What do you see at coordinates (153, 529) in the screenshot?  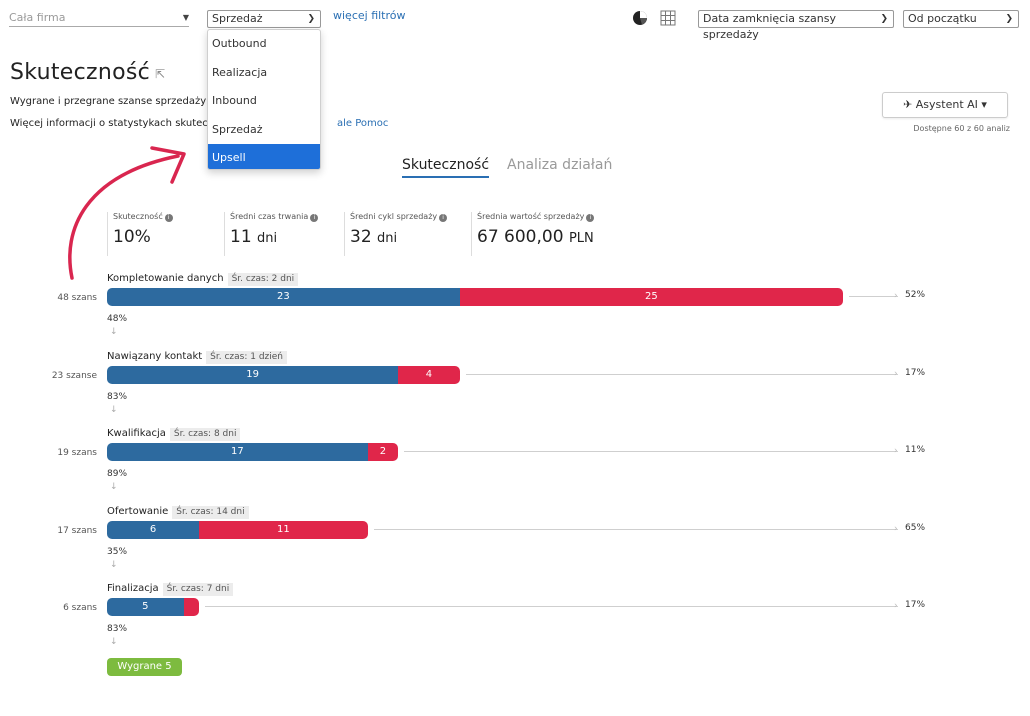 I see `stage-won-bar: 6` at bounding box center [153, 529].